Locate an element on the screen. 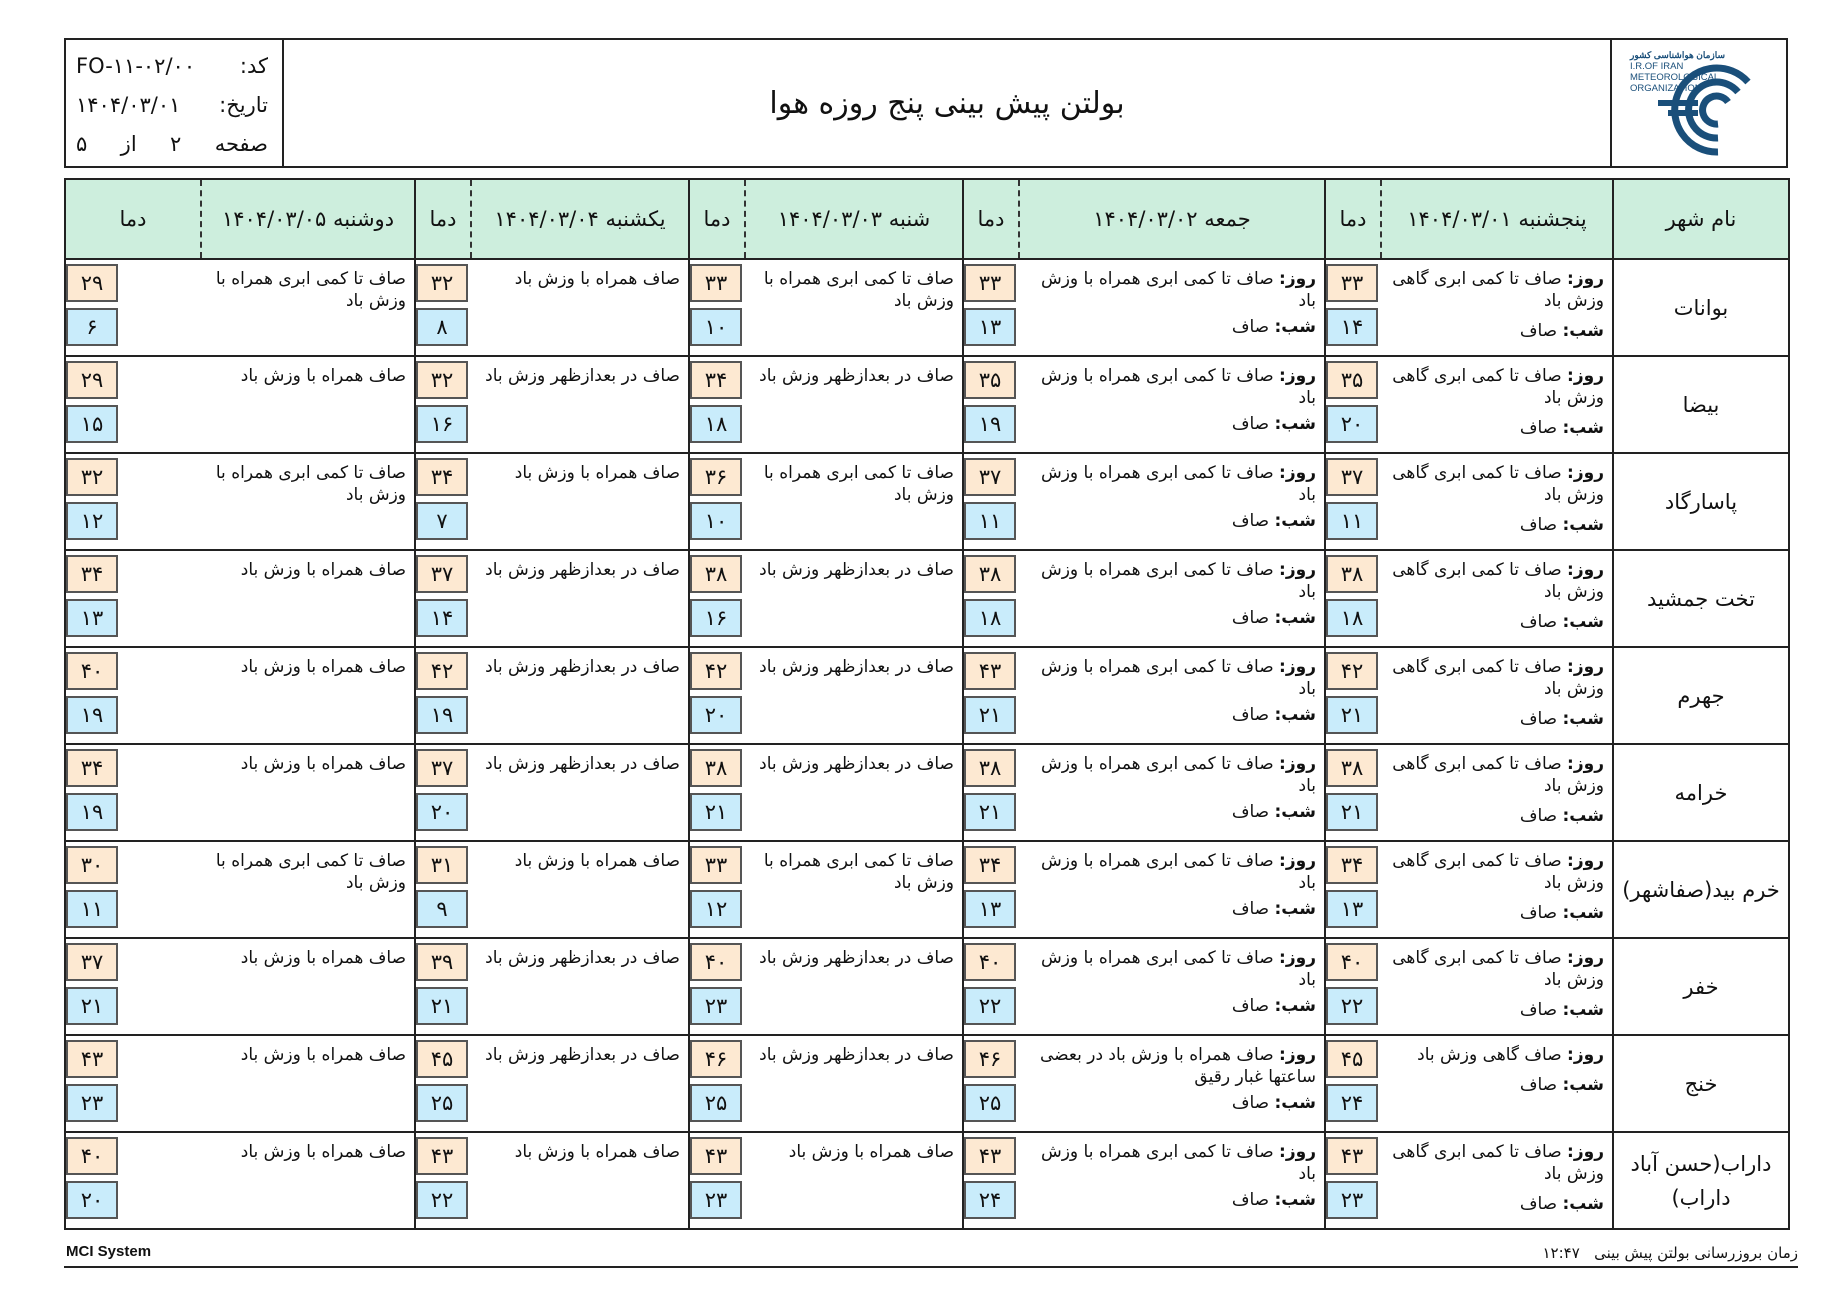  max-temperature: ۲۹ is located at coordinates (92, 380).